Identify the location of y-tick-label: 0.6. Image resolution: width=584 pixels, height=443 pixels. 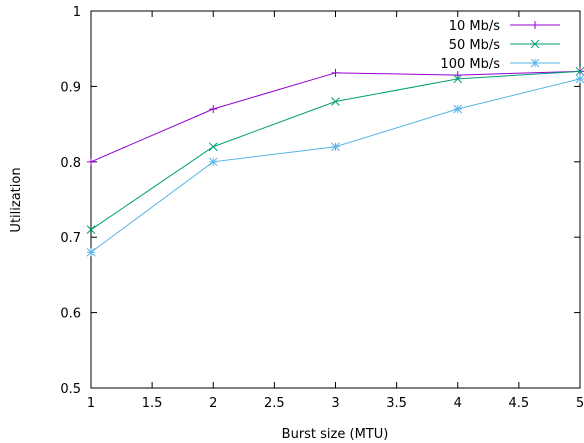
(70, 314).